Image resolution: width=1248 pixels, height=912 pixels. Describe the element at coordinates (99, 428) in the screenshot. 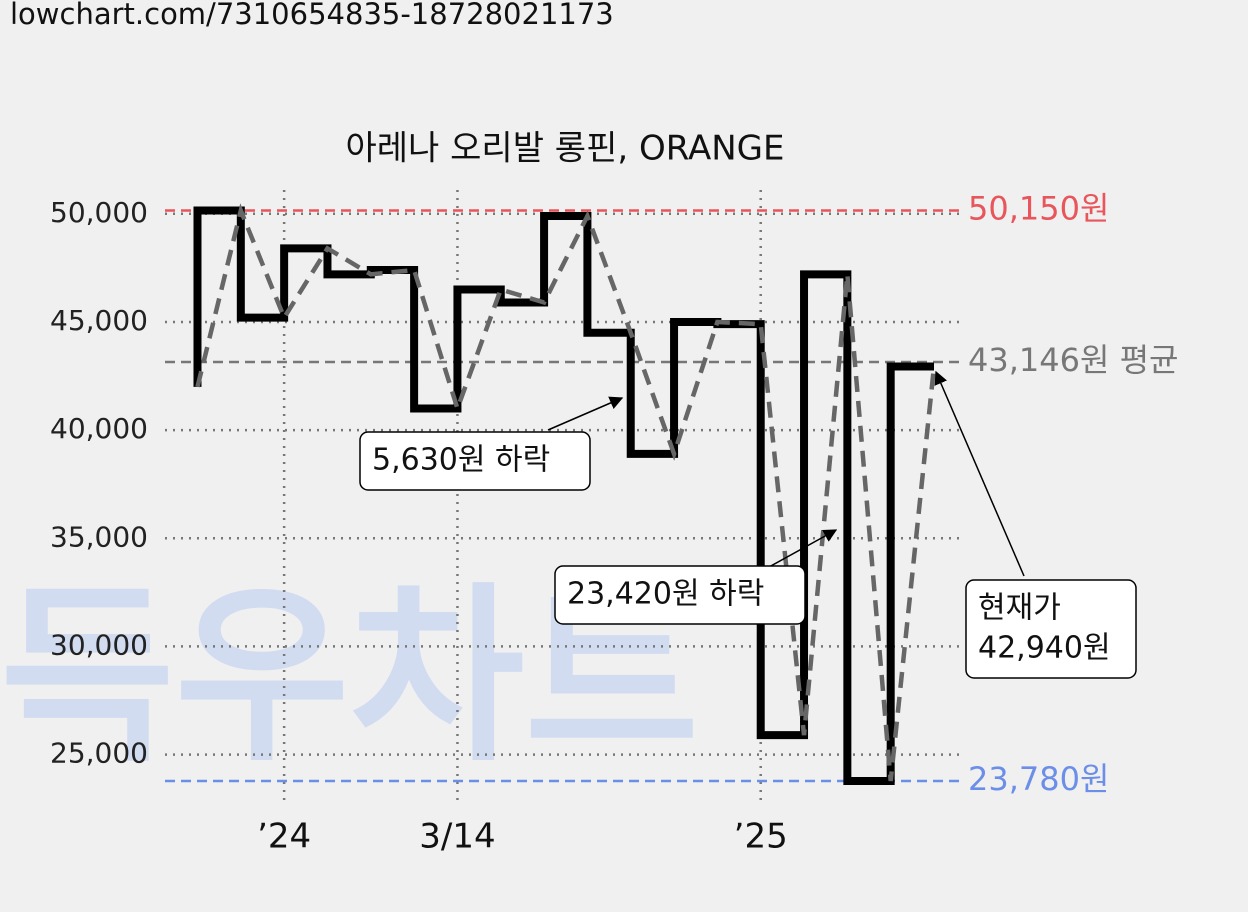

I see `y-tick-label: 40,000` at that location.